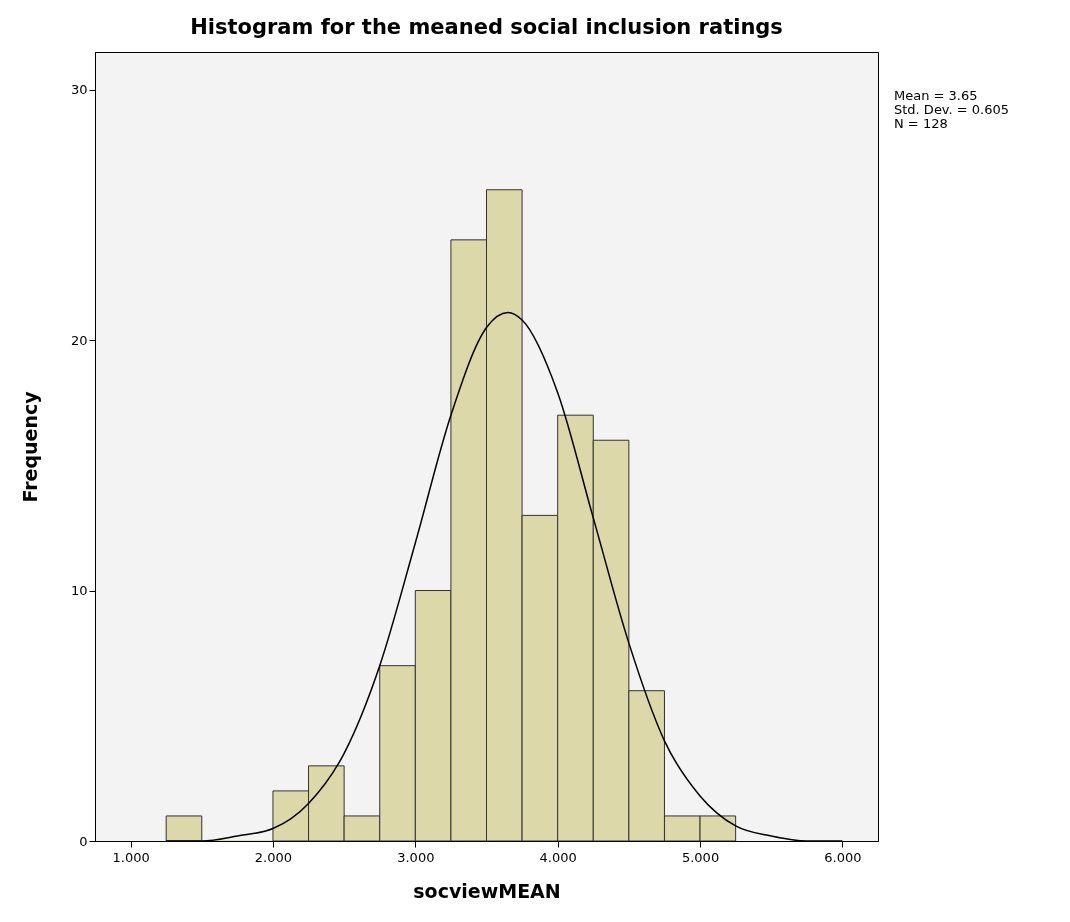 The image size is (1070, 922). Describe the element at coordinates (487, 890) in the screenshot. I see `x-axis-title: socviewMEAN` at that location.